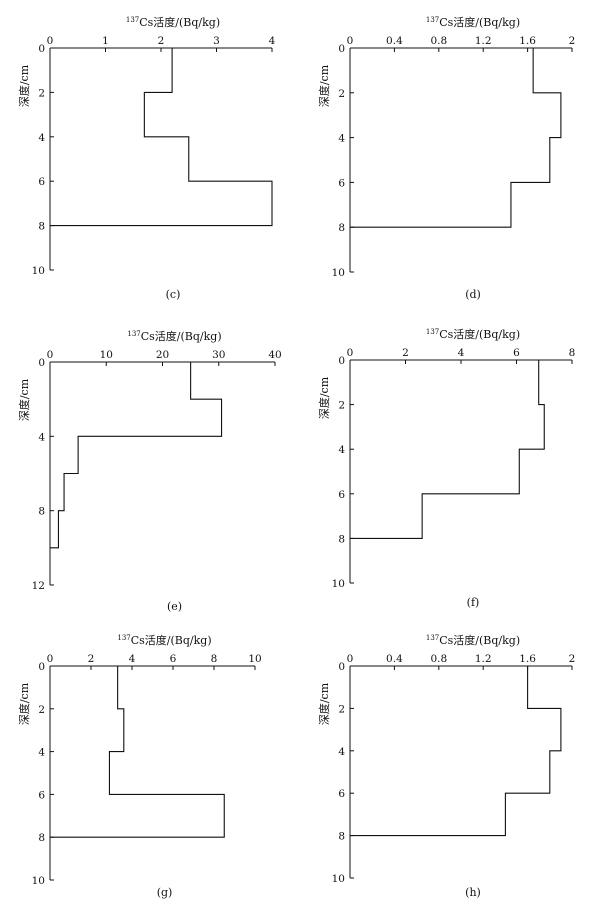 Image resolution: width=591 pixels, height=909 pixels. I want to click on panel-caption: (c), so click(173, 294).